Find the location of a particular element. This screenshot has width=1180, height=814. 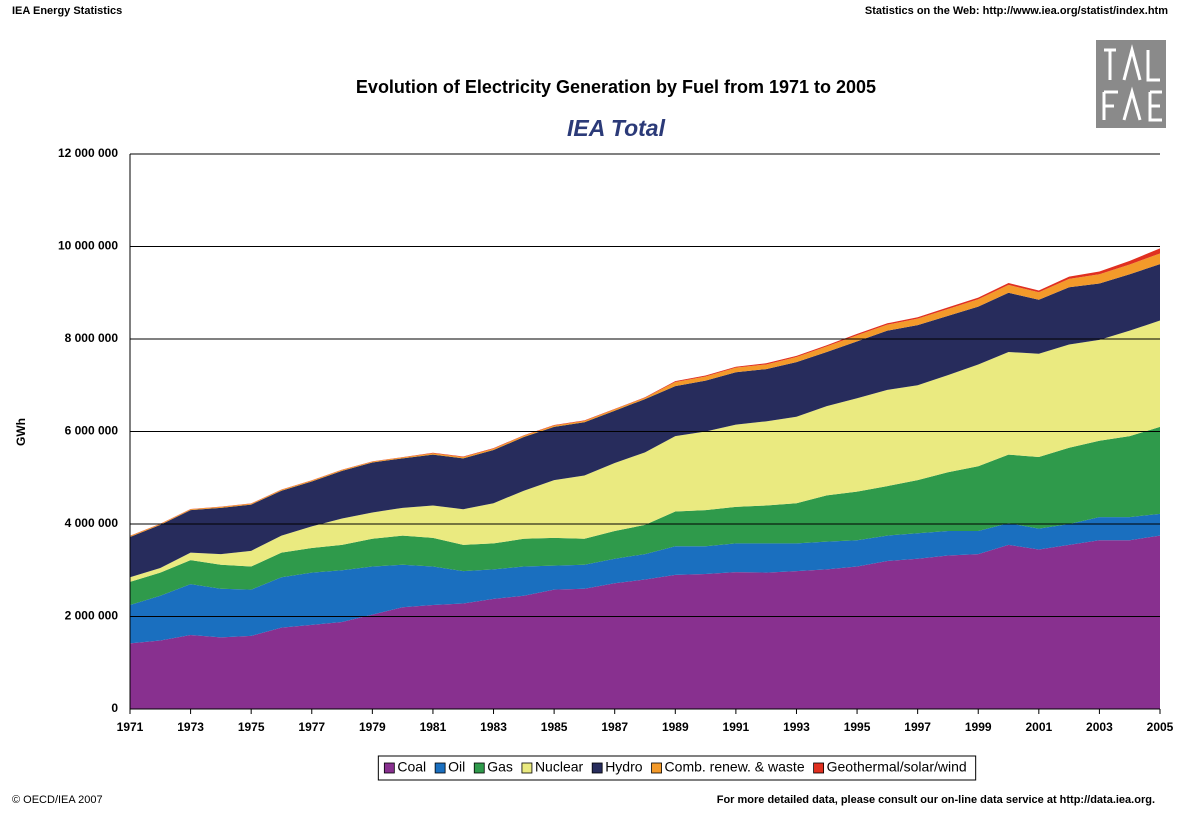

x-tick-label: 1979 is located at coordinates (372, 727).